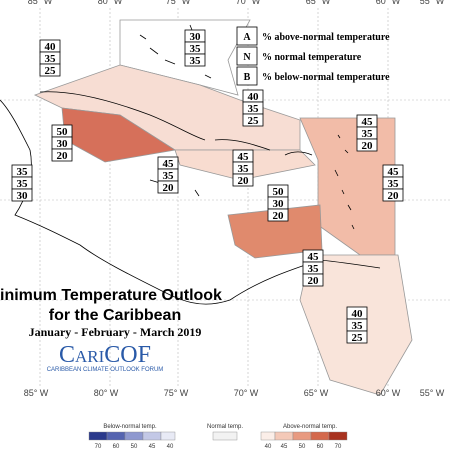  I want to click on period: January - February - March 2019, so click(115, 332).